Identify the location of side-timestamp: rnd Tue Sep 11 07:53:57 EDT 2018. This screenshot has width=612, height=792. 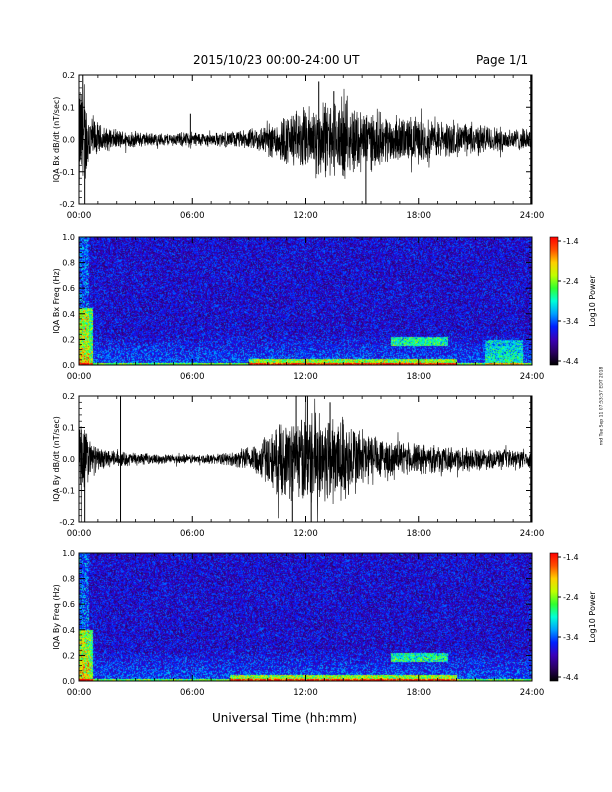
(602, 406).